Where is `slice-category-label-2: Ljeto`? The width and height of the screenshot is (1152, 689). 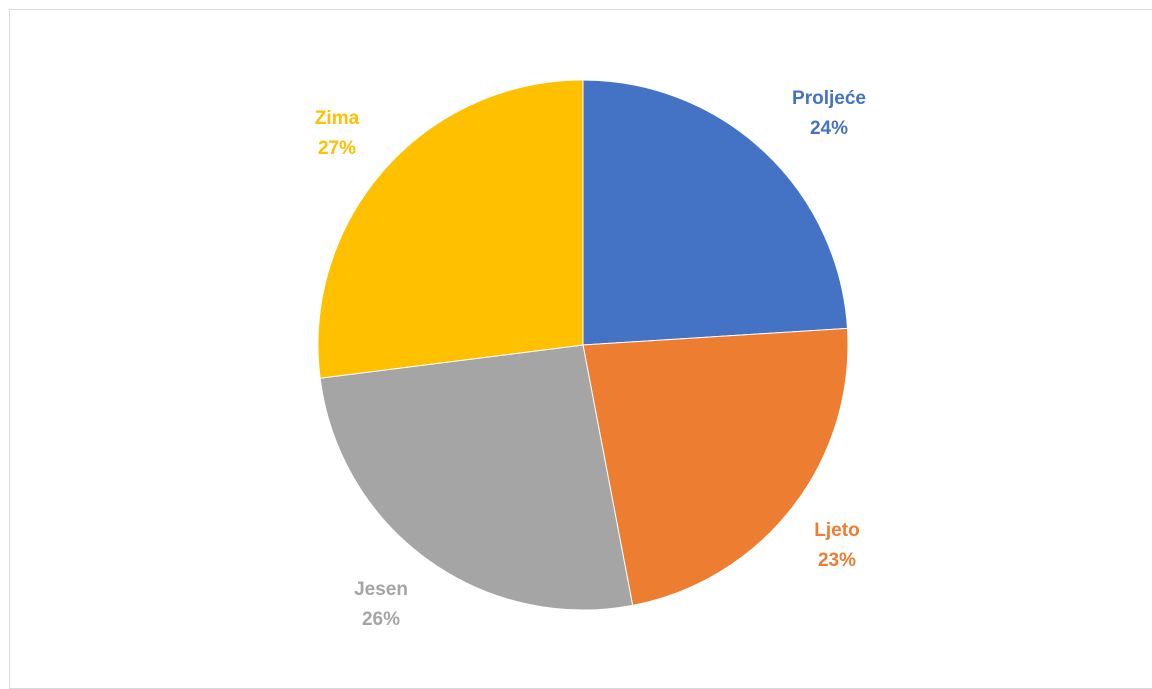
slice-category-label-2: Ljeto is located at coordinates (836, 530).